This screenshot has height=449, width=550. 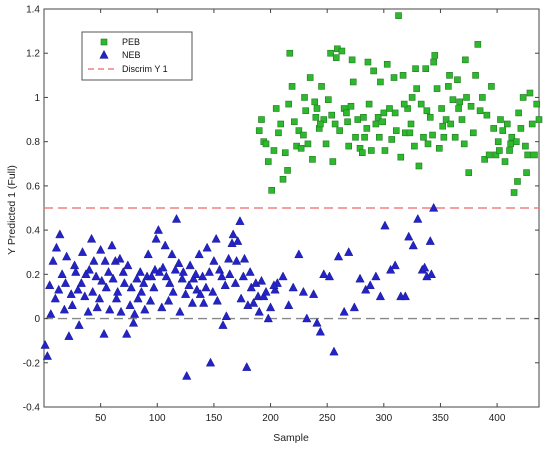 I want to click on legend-peb-label: PEB, so click(x=131, y=42).